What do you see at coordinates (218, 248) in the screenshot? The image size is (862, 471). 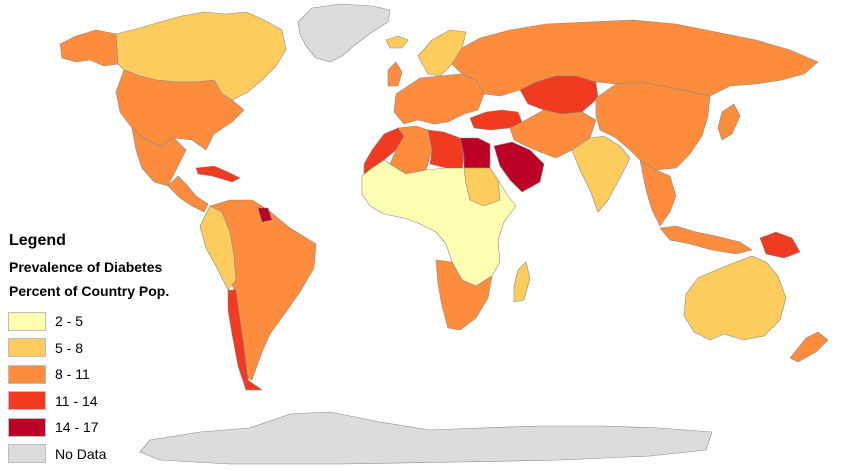 I see `region-andes-west` at bounding box center [218, 248].